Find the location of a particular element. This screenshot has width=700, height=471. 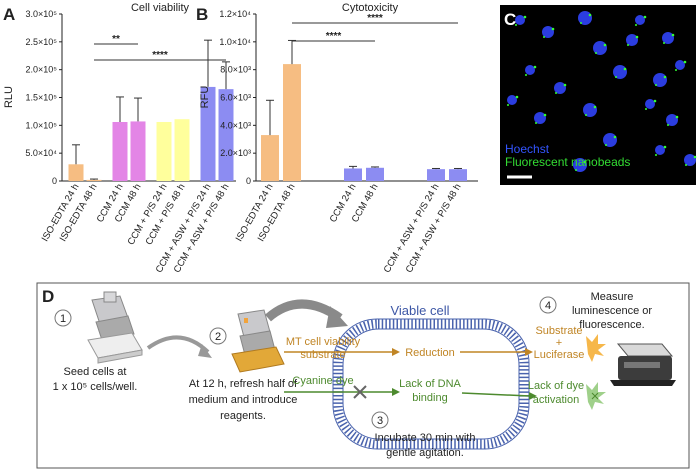

fluorescence-burst is located at coordinates (596, 396).